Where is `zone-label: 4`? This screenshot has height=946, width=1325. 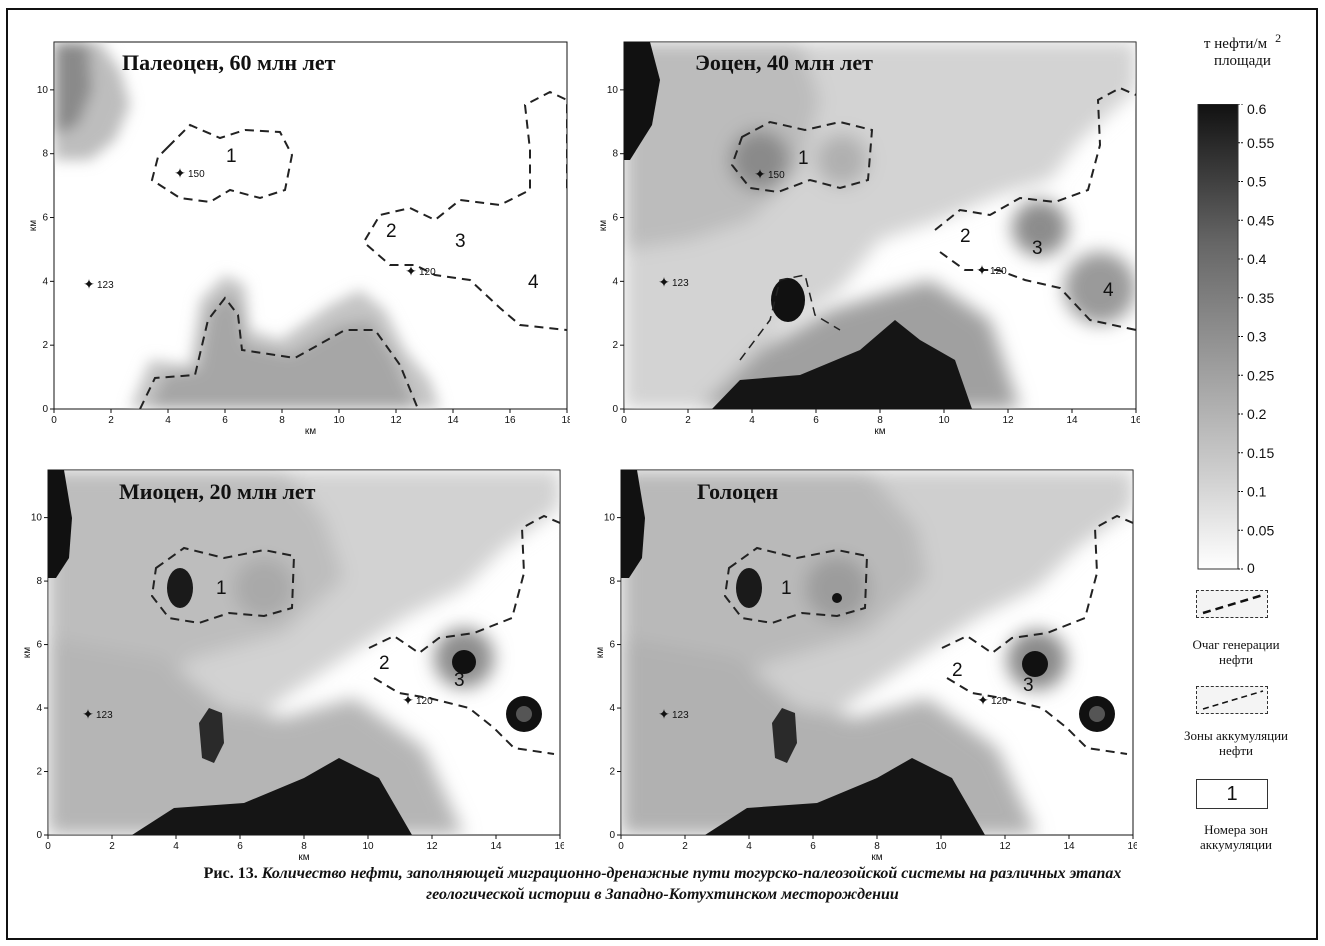 zone-label: 4 is located at coordinates (533, 282).